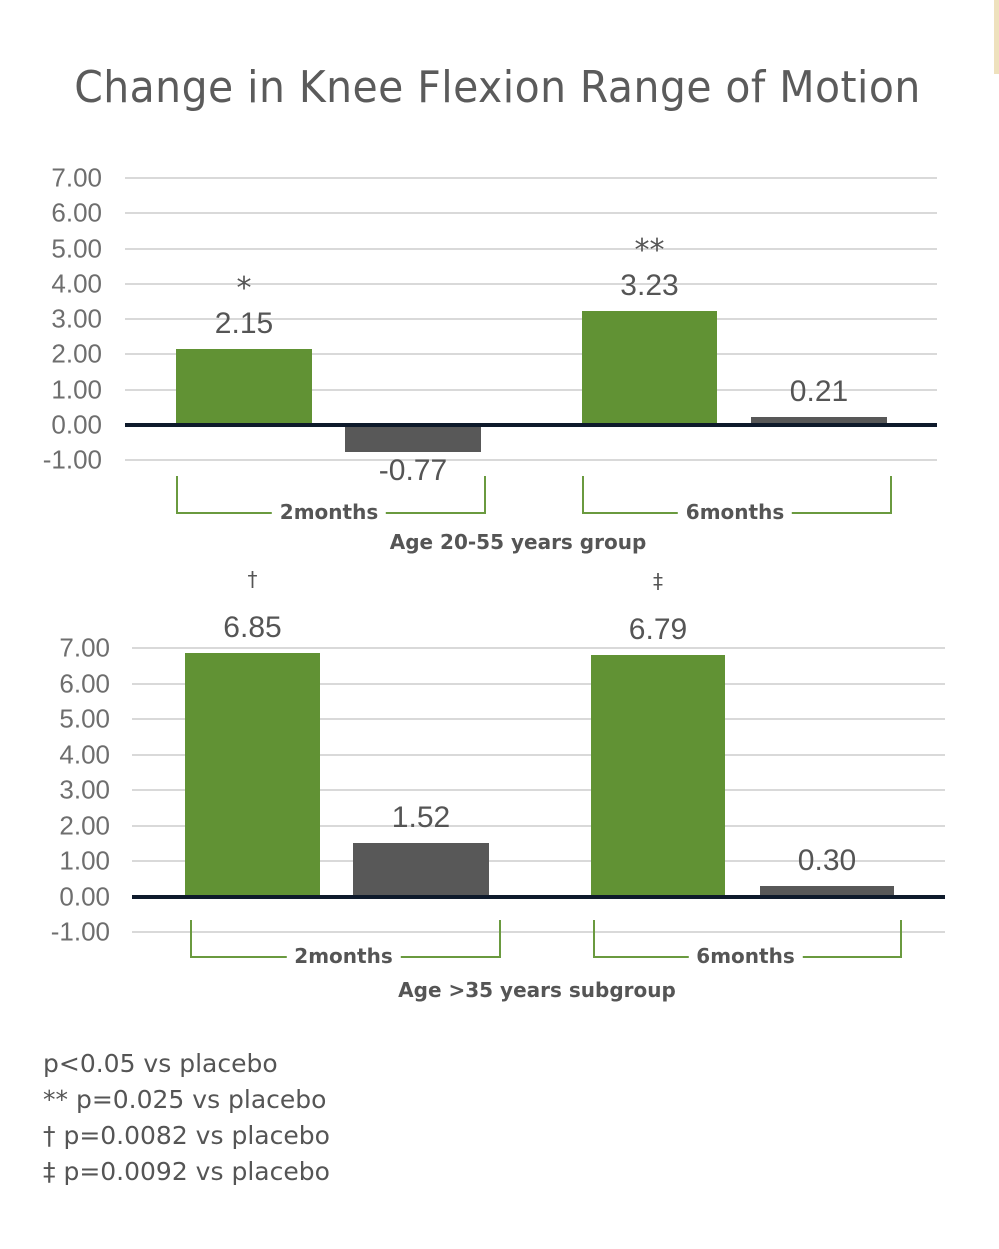 The width and height of the screenshot is (999, 1249). I want to click on bar-value-label: 2.15, so click(244, 323).